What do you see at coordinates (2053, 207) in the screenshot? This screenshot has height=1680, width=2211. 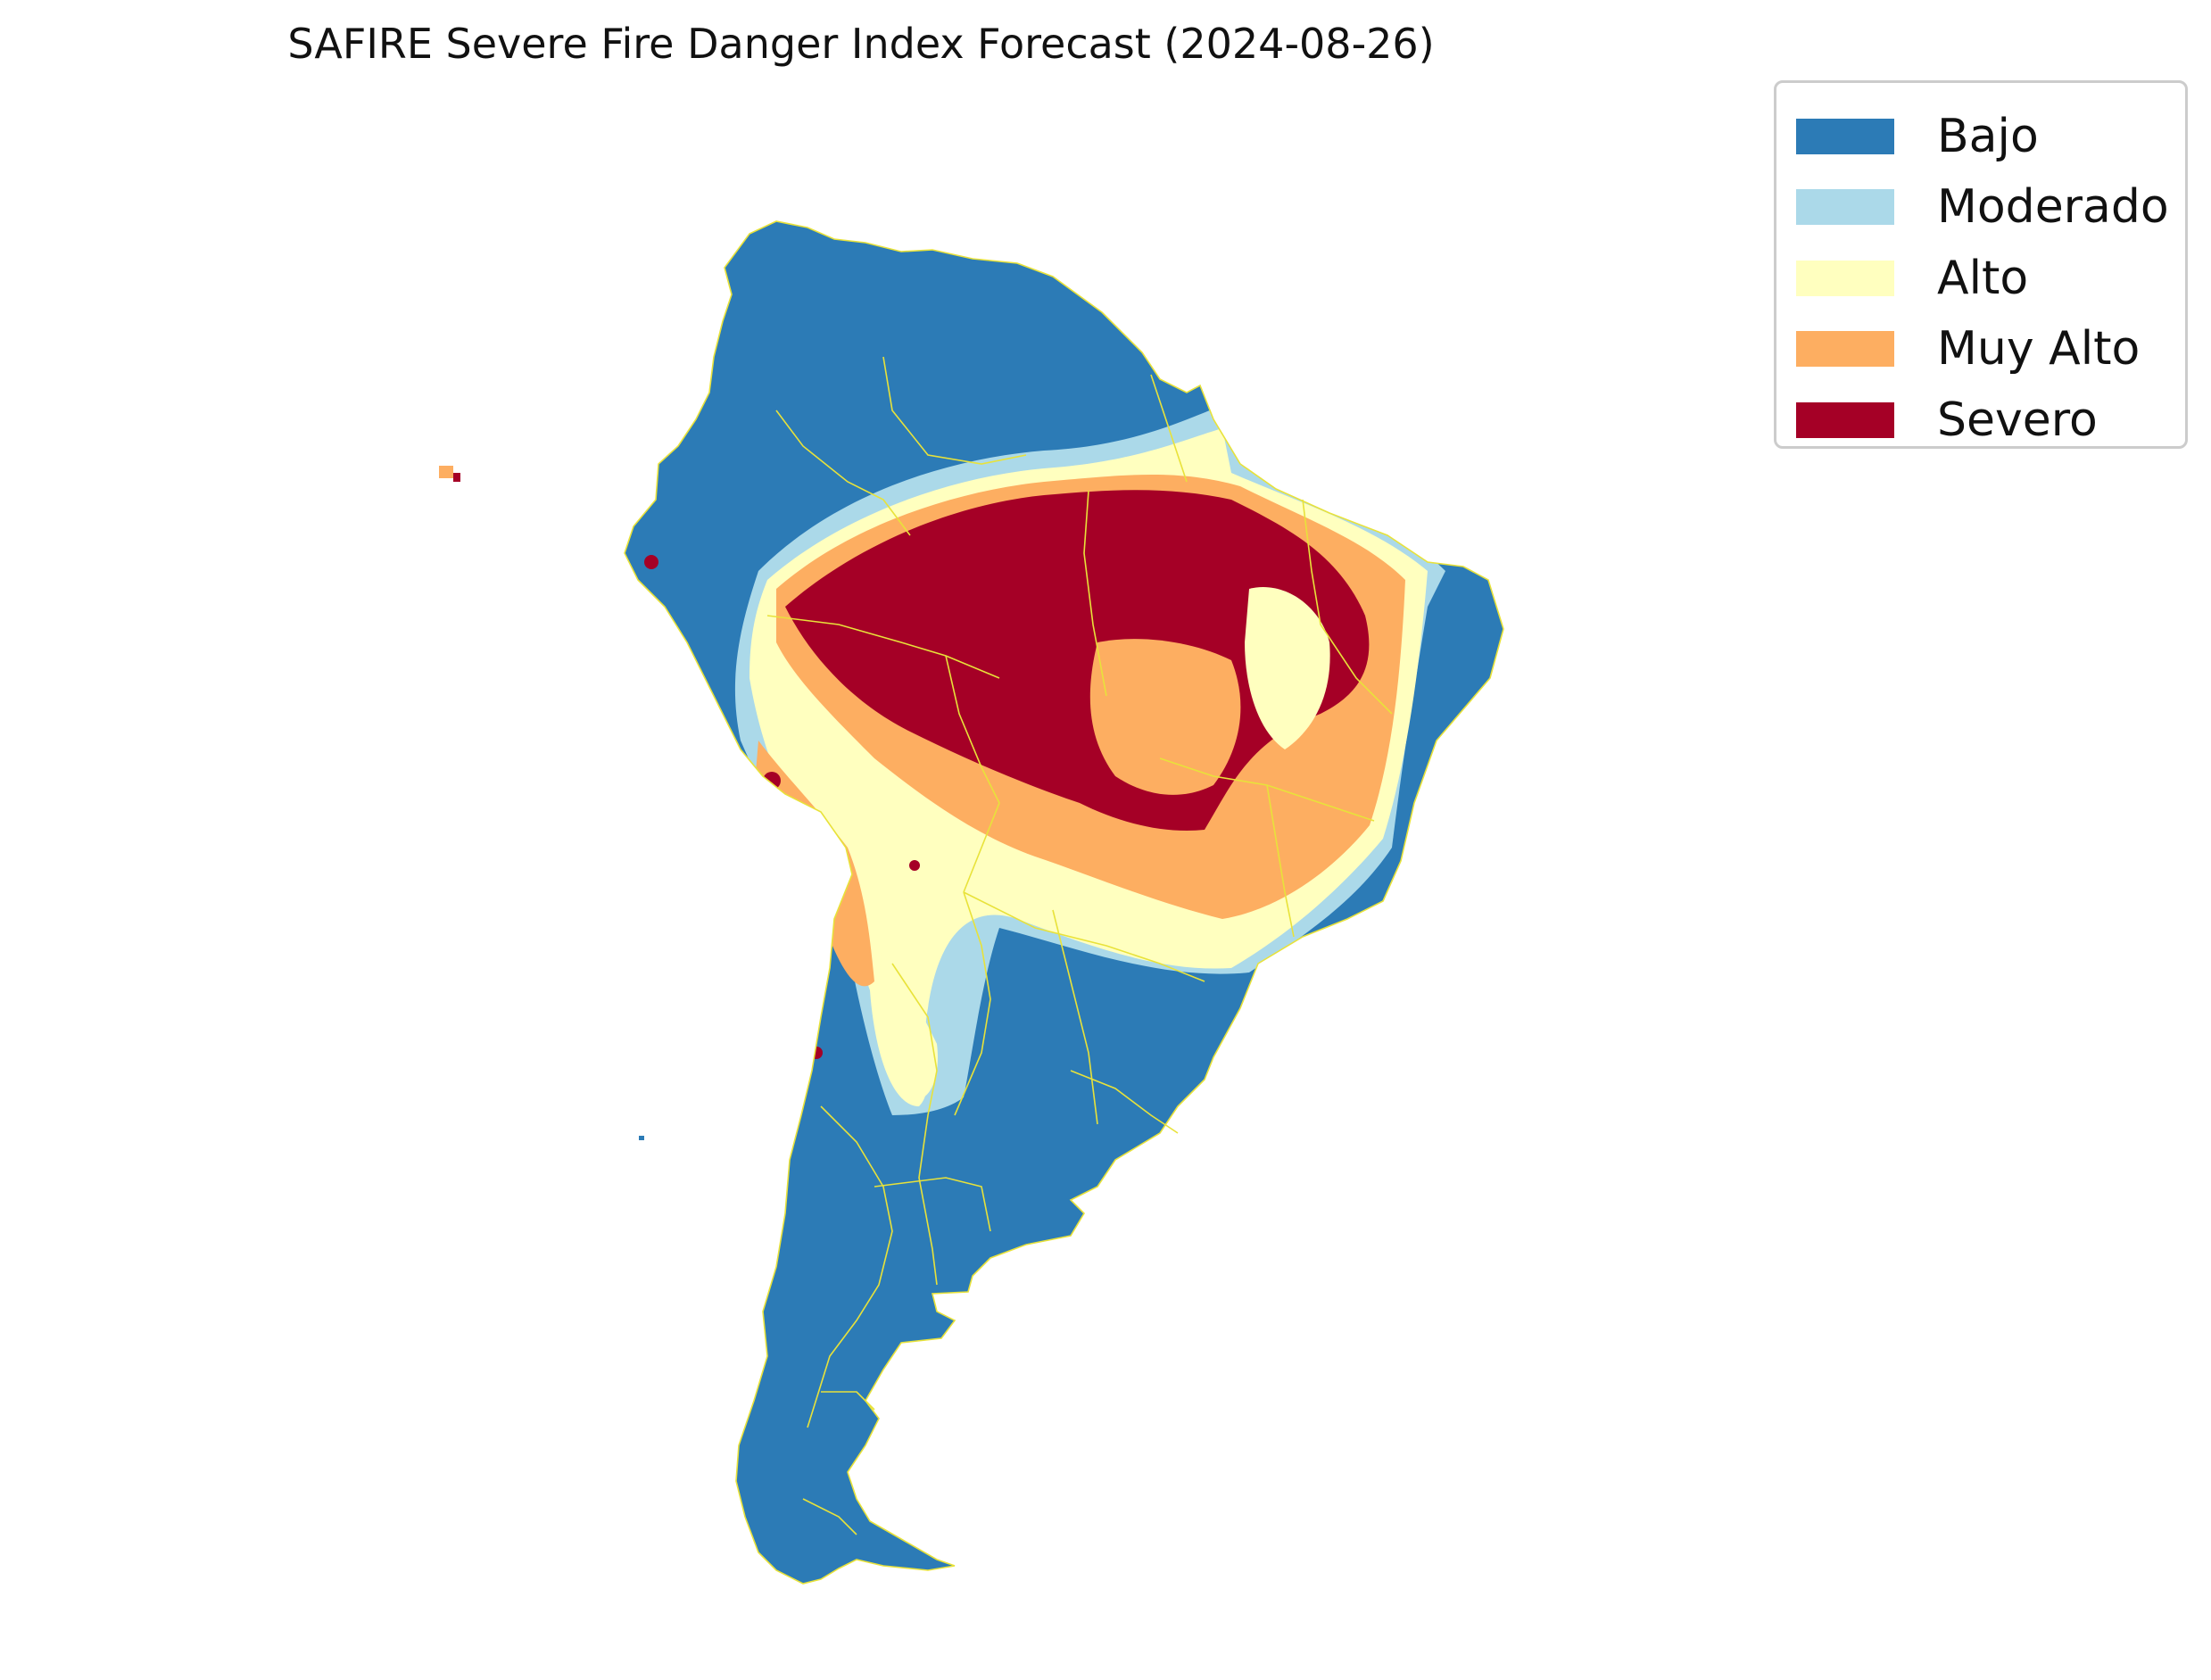 I see `legend-label: Moderado` at bounding box center [2053, 207].